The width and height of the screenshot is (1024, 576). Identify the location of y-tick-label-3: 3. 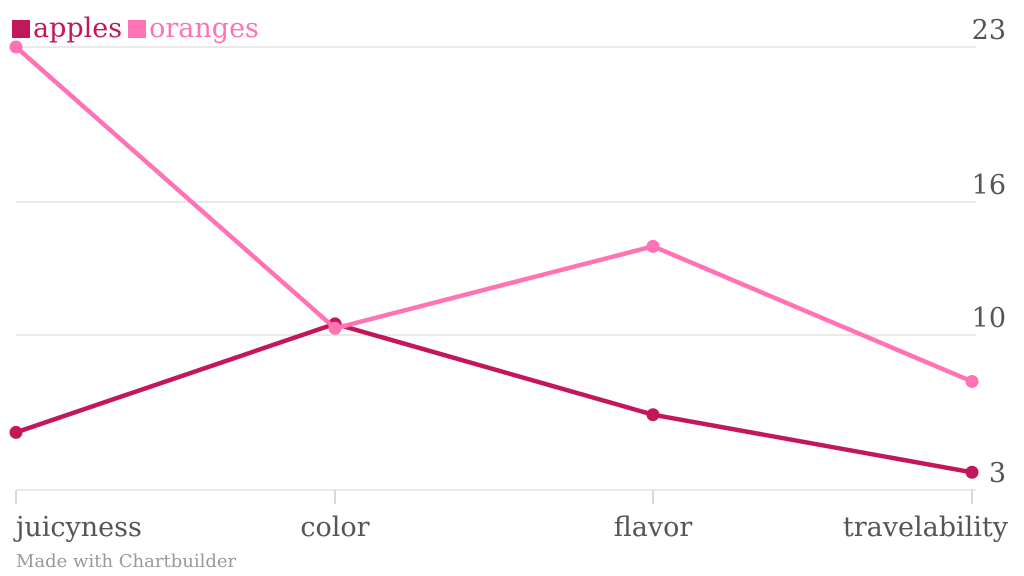
(997, 473).